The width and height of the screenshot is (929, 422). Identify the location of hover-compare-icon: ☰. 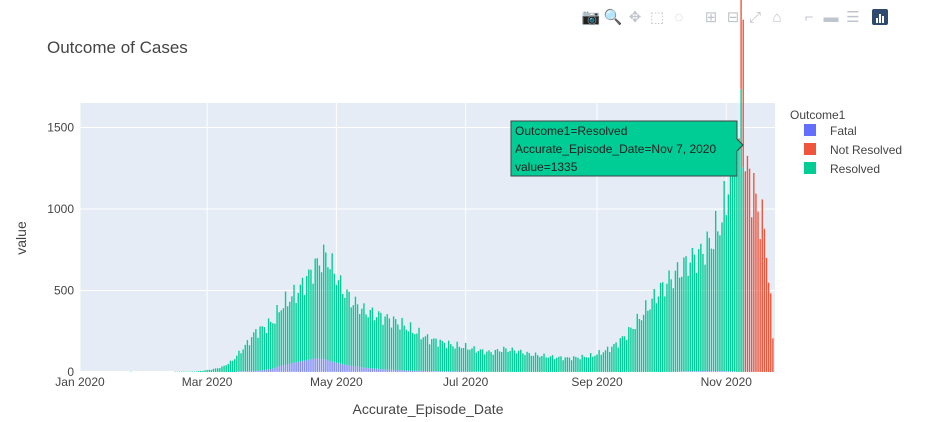
(853, 17).